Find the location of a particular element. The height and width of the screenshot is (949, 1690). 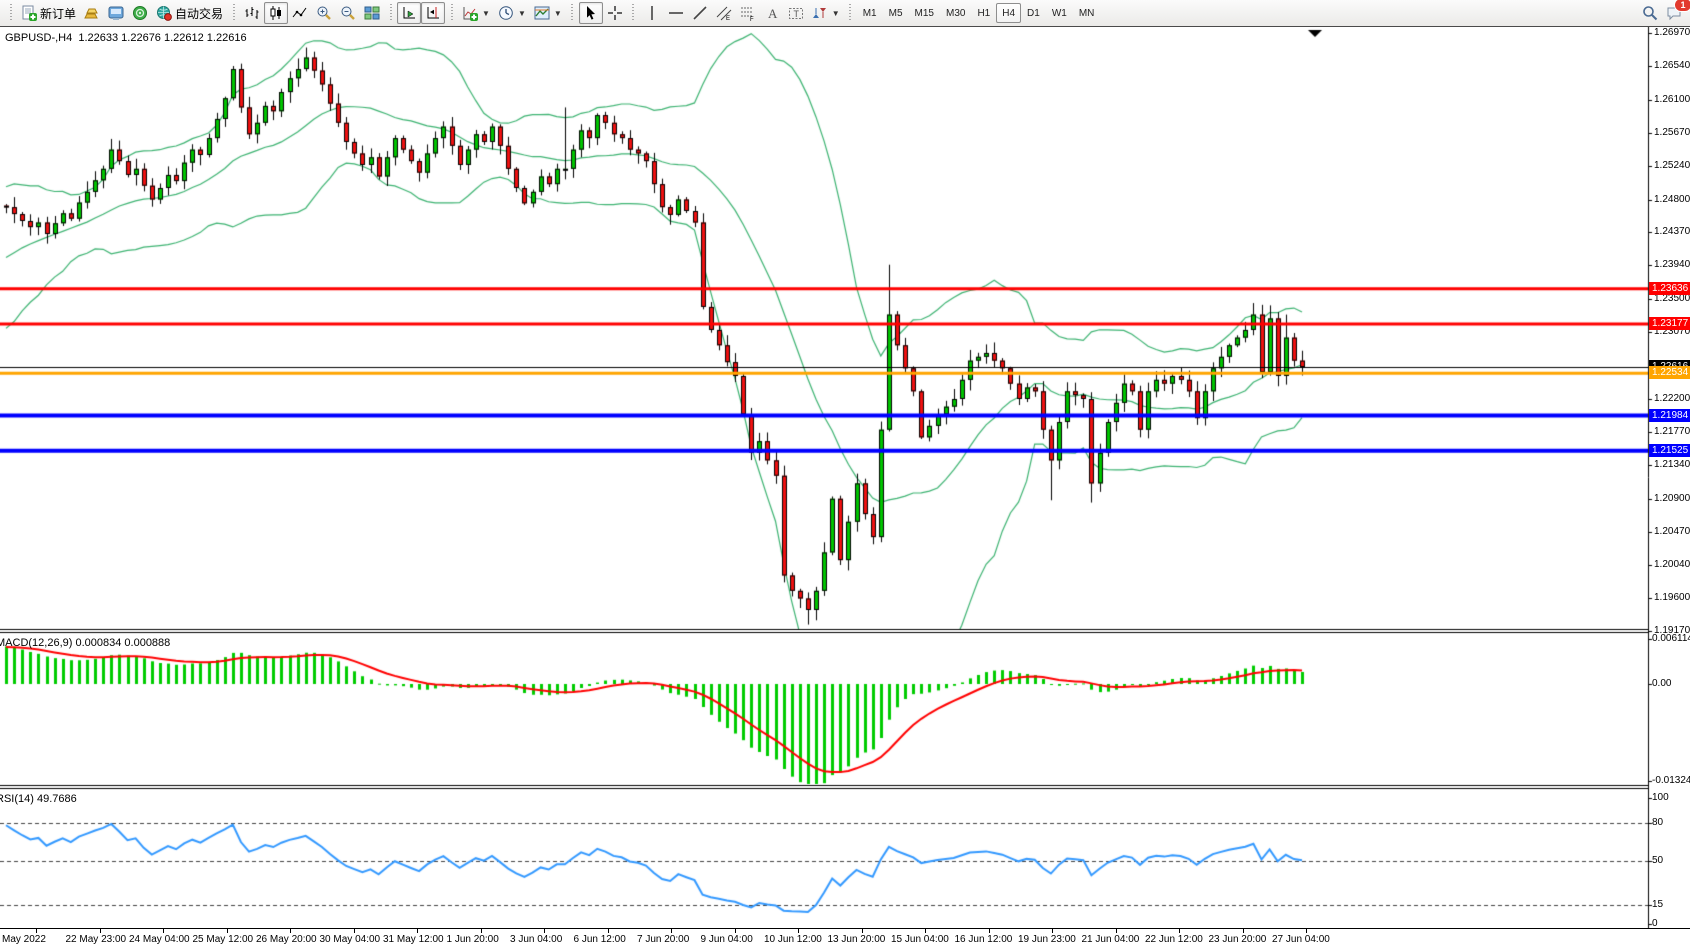

market-watch-button is located at coordinates (92, 13).